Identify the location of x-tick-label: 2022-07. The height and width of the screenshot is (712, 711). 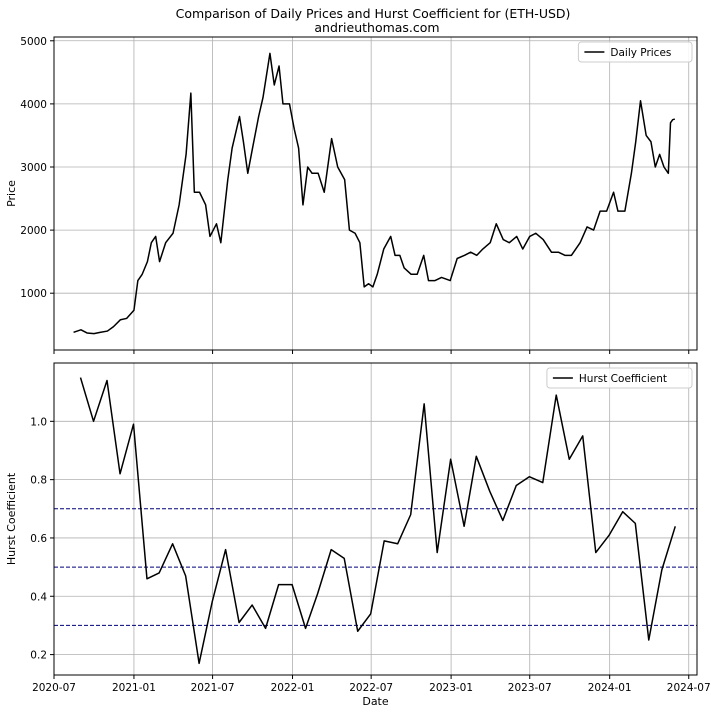
(371, 688).